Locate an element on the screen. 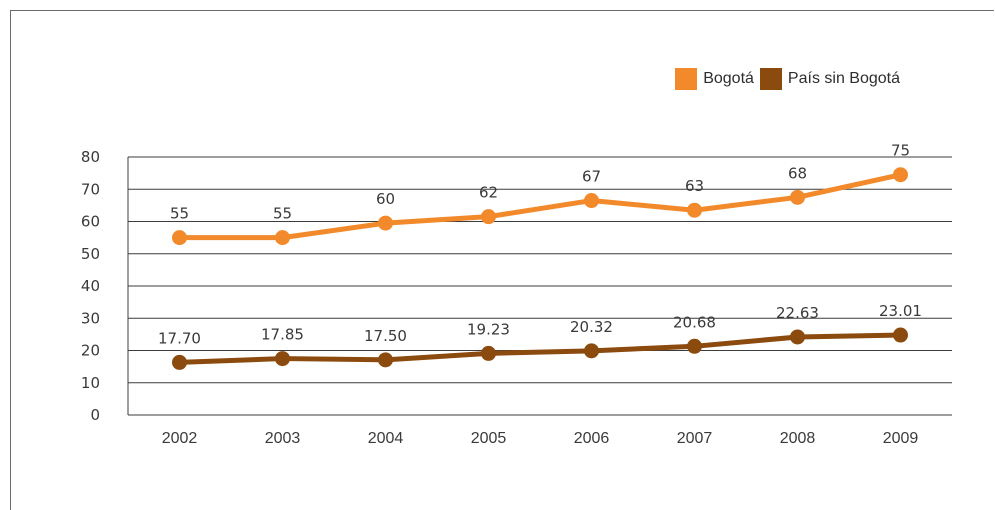 The width and height of the screenshot is (995, 510). y-tick-label: 40 is located at coordinates (90, 286).